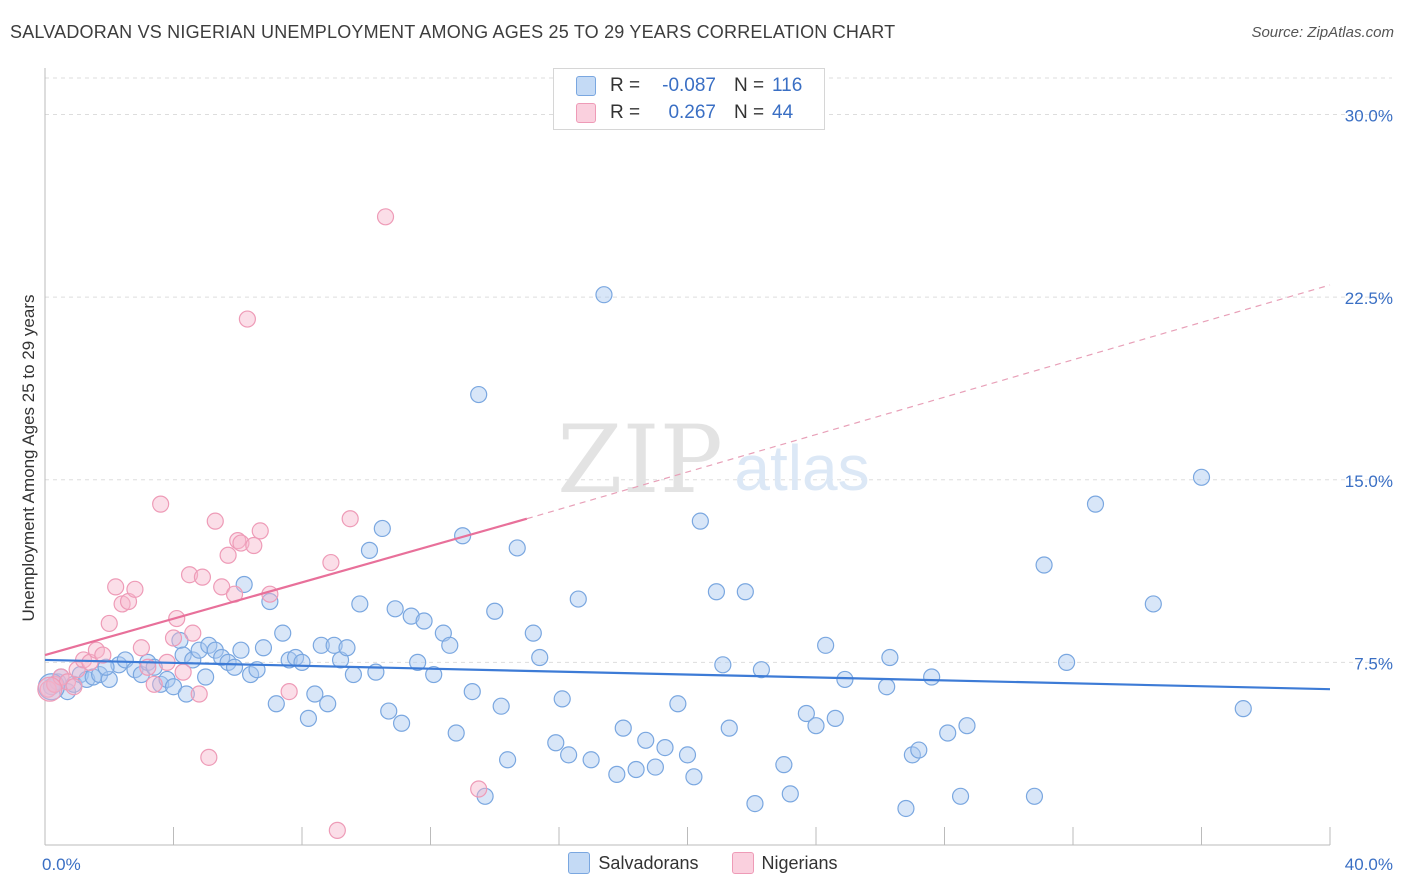 The image size is (1406, 892). I want to click on y-tick-label: 15.0%, so click(1369, 481).